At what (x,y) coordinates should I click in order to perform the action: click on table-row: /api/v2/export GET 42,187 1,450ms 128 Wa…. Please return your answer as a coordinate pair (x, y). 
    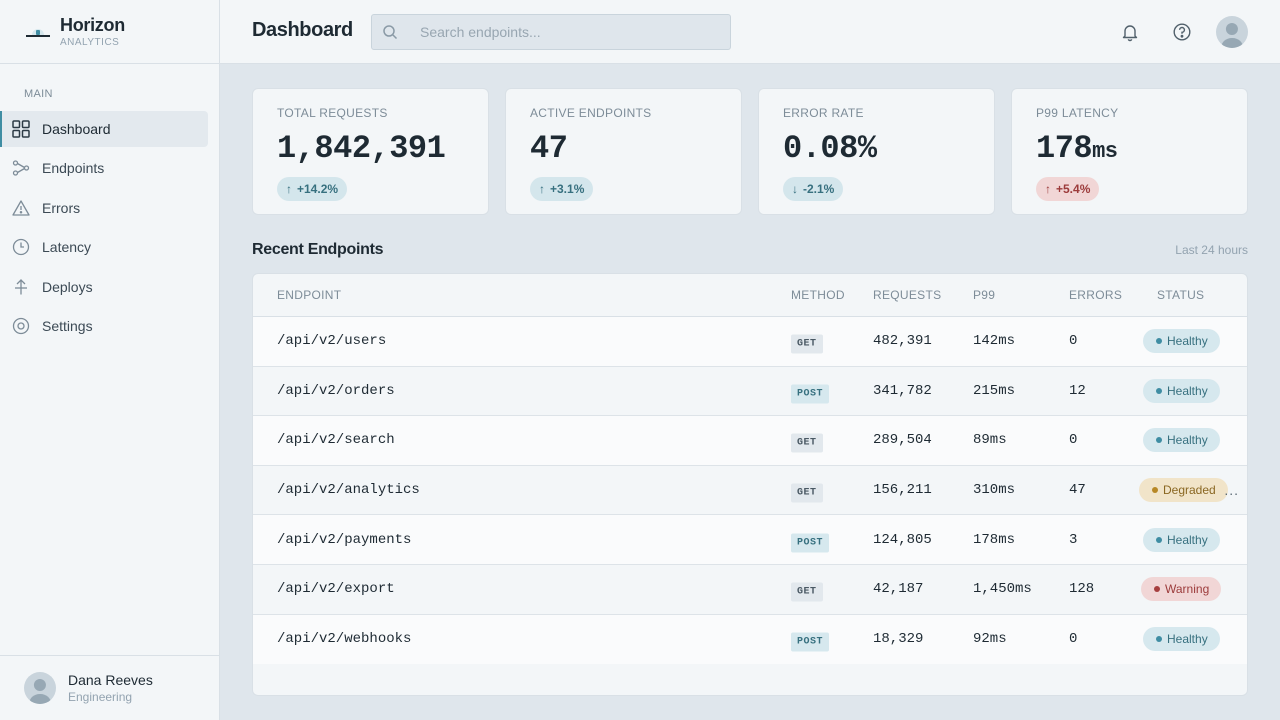
    Looking at the image, I should click on (750, 590).